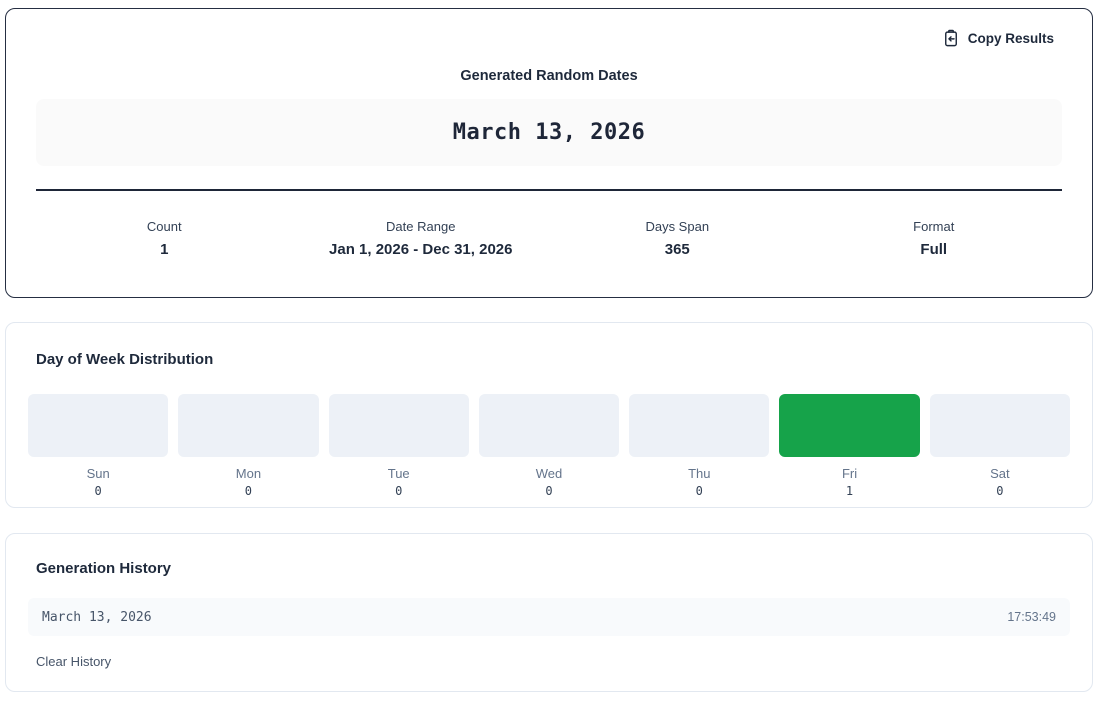 This screenshot has width=1101, height=707. What do you see at coordinates (398, 473) in the screenshot?
I see `bar-day-label: Tue` at bounding box center [398, 473].